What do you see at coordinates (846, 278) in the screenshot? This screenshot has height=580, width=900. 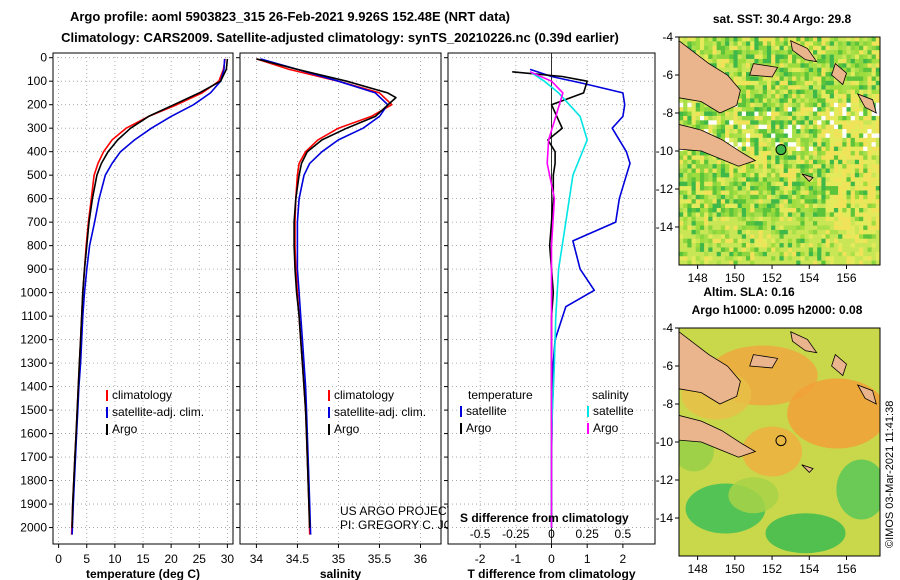 I see `map-lon-label: 156` at bounding box center [846, 278].